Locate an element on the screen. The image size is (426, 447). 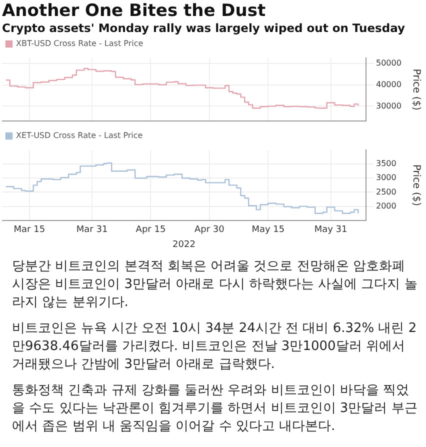
x-tick-label: Mar 15 is located at coordinates (30, 230).